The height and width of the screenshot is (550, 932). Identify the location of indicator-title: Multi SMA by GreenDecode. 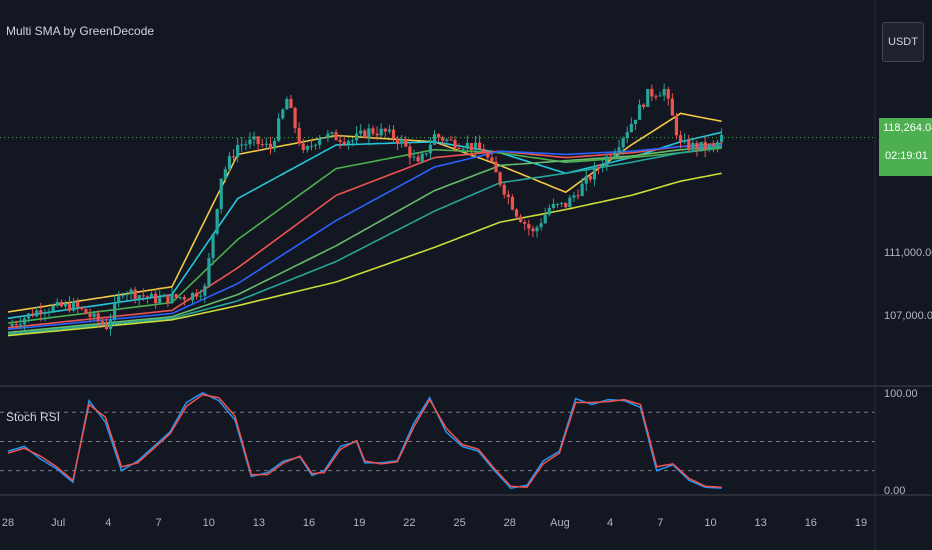
(80, 31).